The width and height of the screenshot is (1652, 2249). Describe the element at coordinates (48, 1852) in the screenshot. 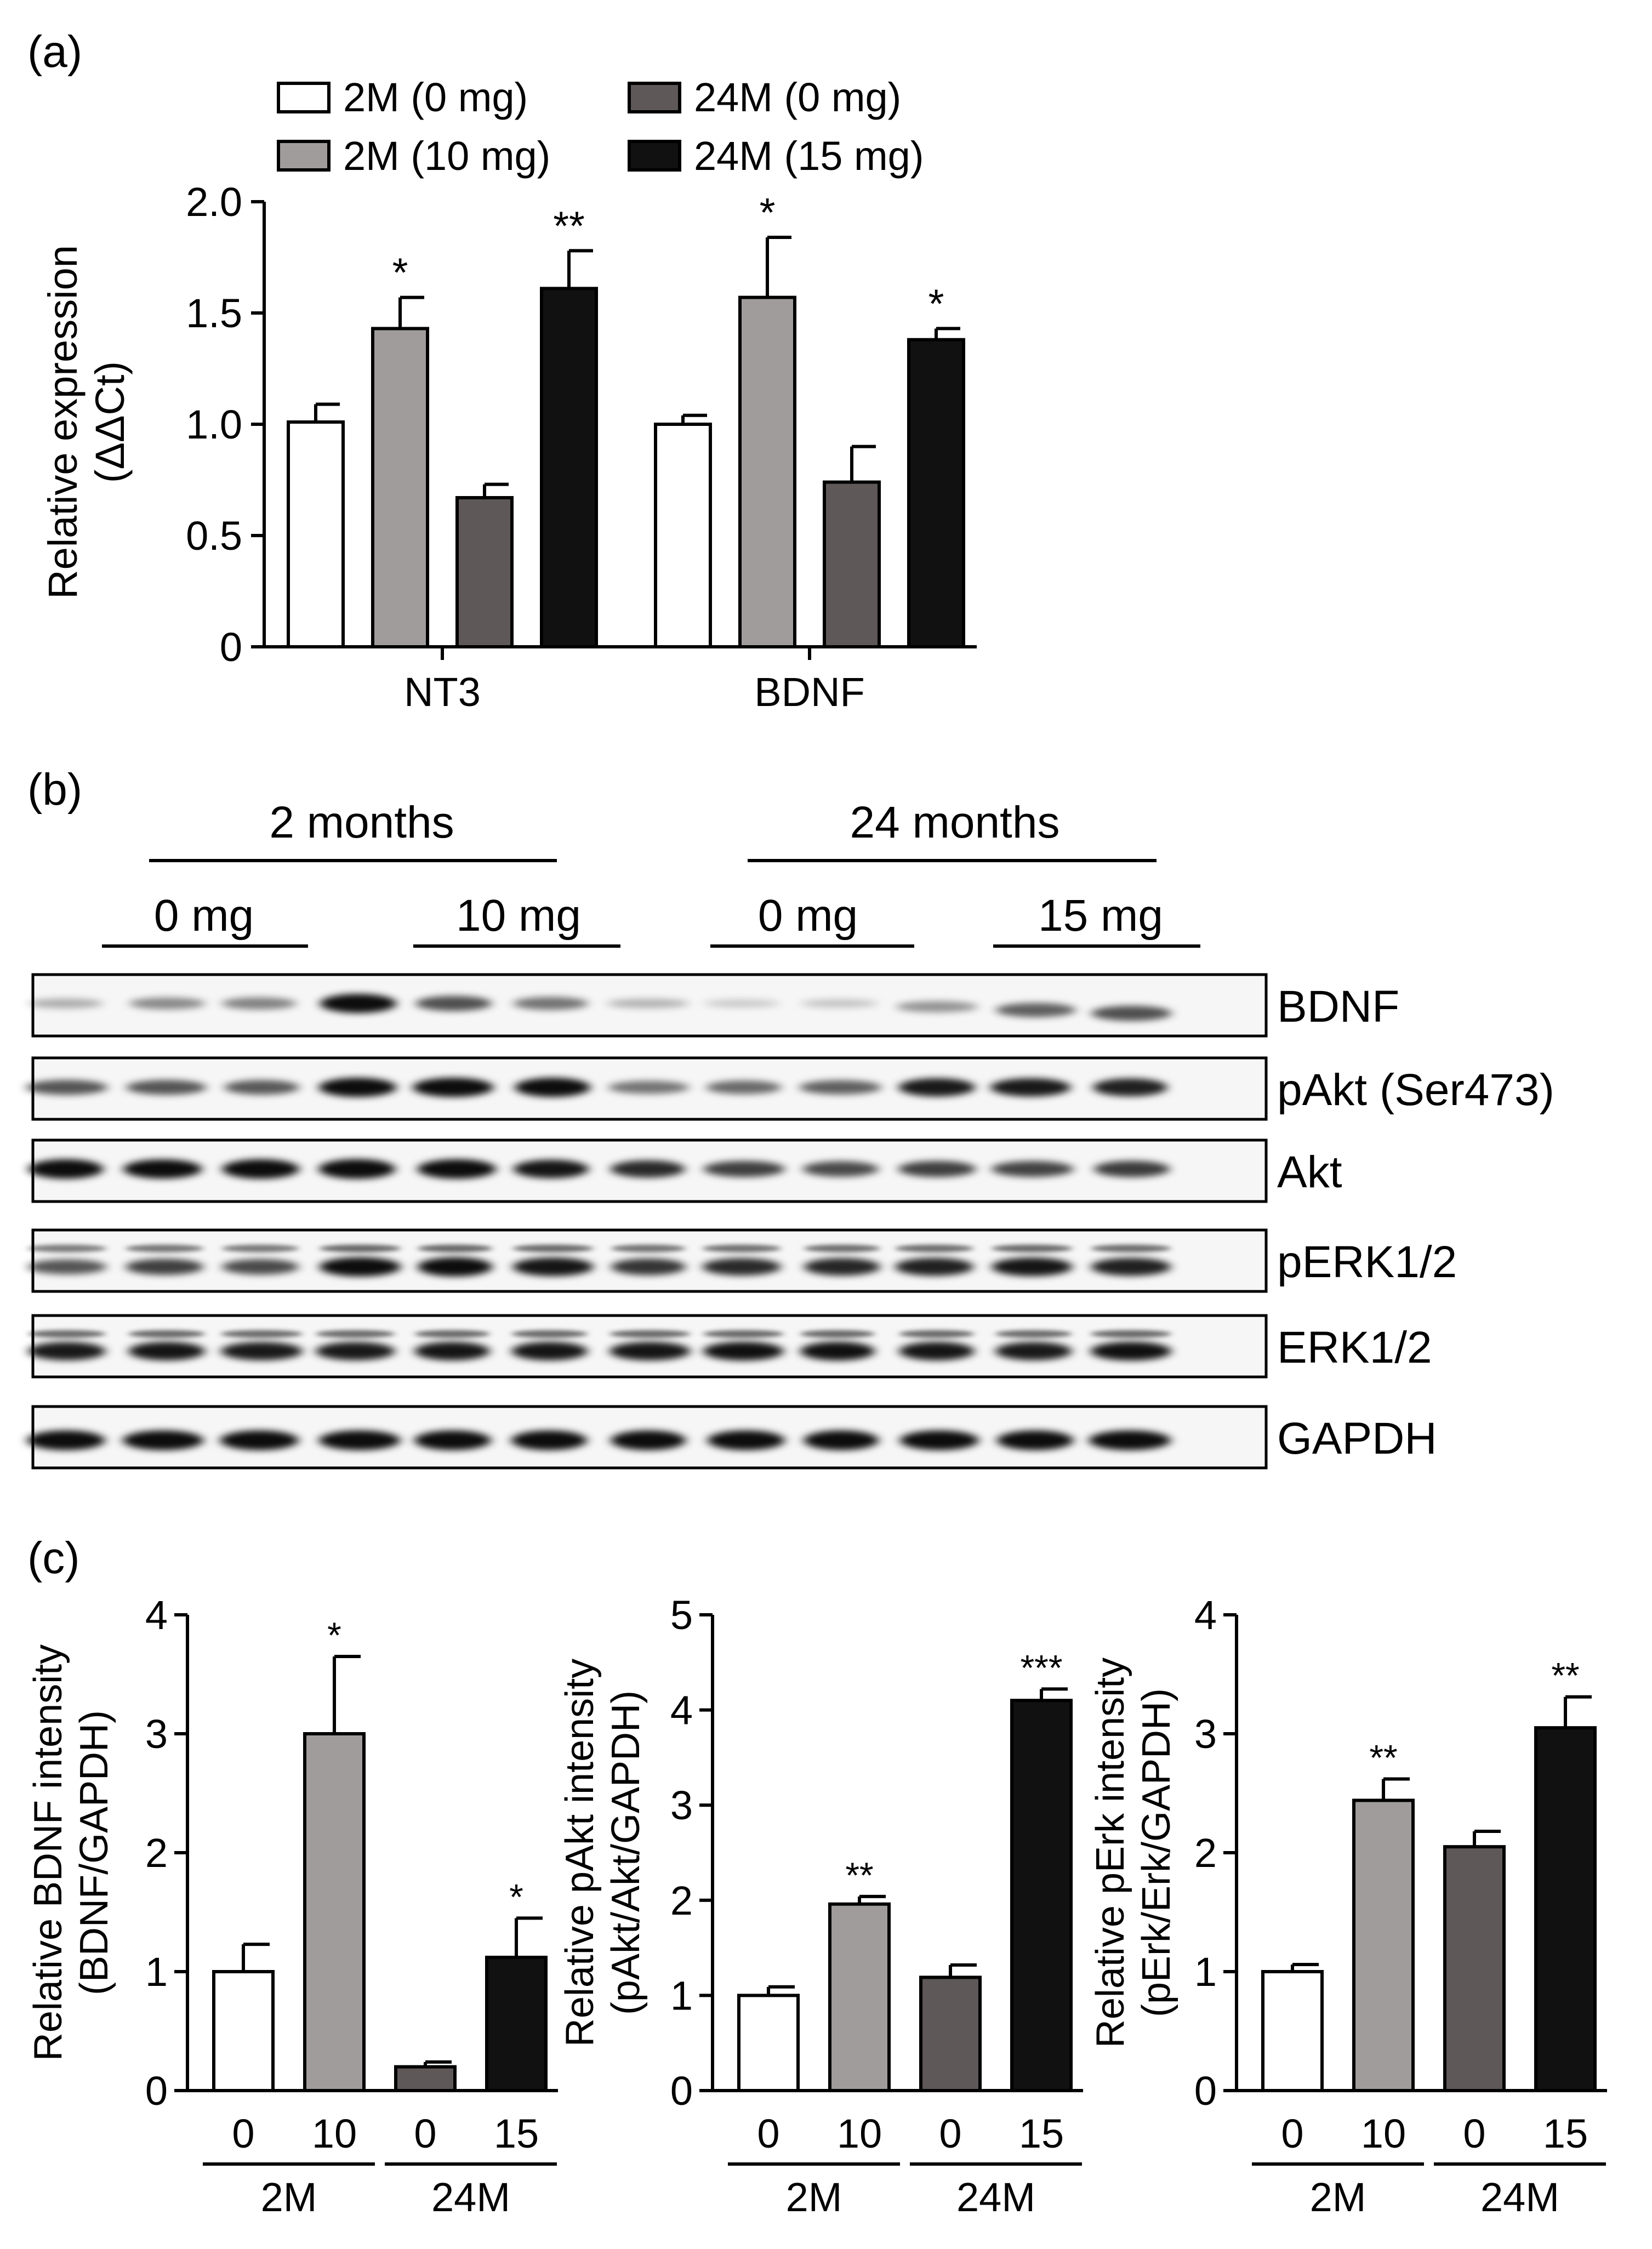

I see `y-axis-label: Relative BDNF intensity` at that location.